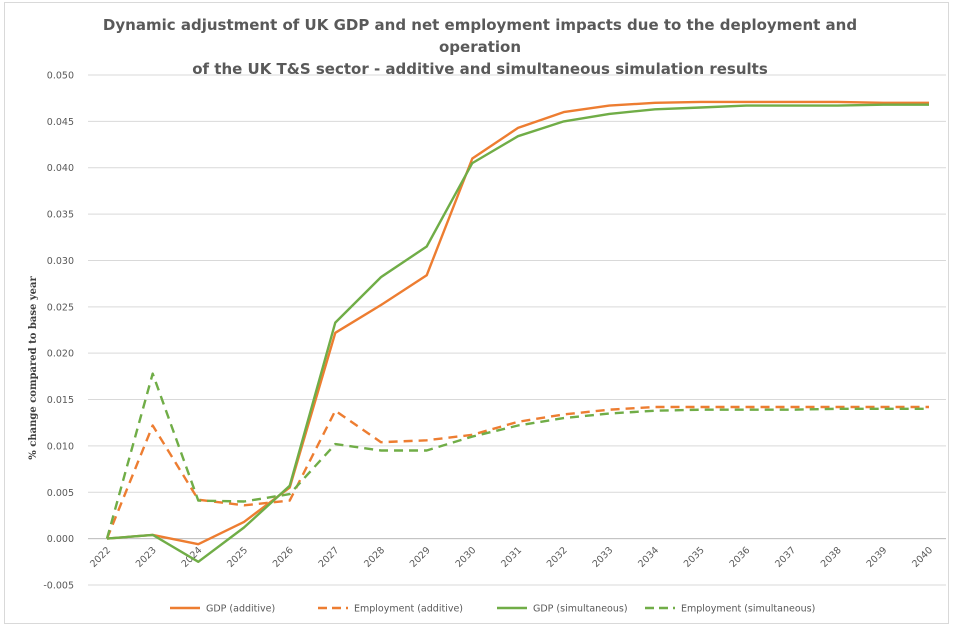  What do you see at coordinates (748, 609) in the screenshot?
I see `legend-label: Employment (simultaneous)` at bounding box center [748, 609].